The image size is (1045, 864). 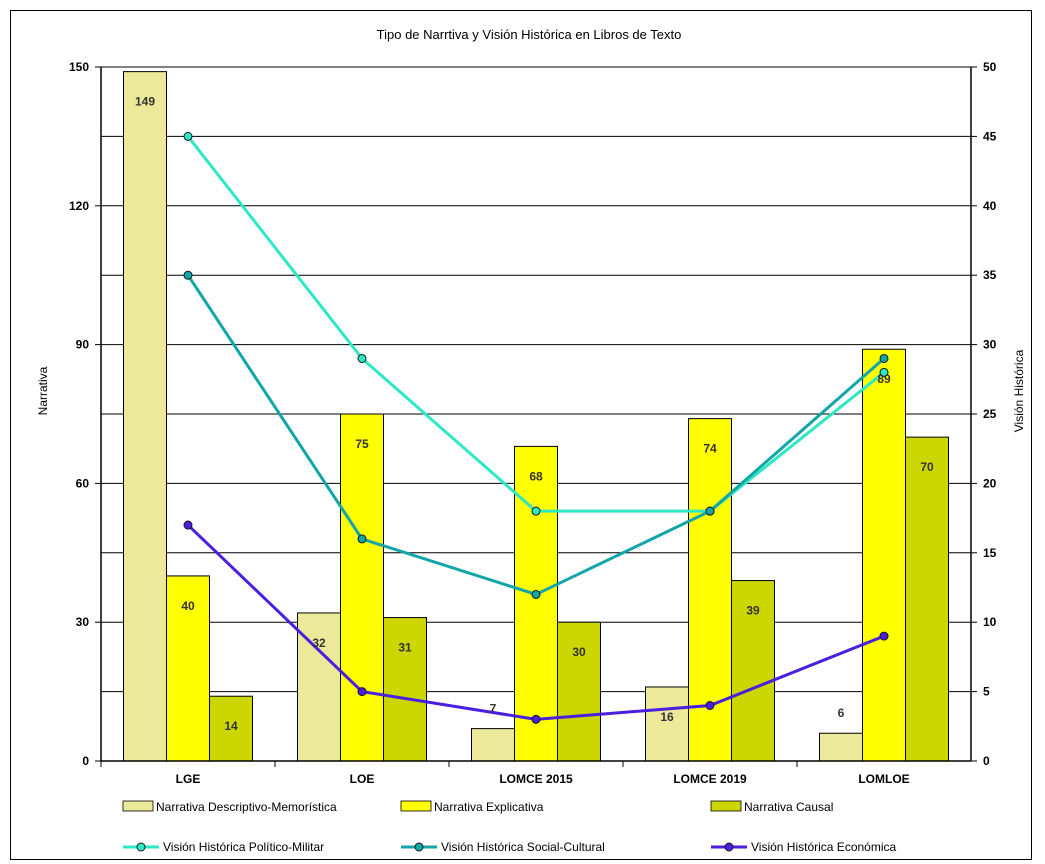 What do you see at coordinates (986, 761) in the screenshot?
I see `y2-tick-label: 0` at bounding box center [986, 761].